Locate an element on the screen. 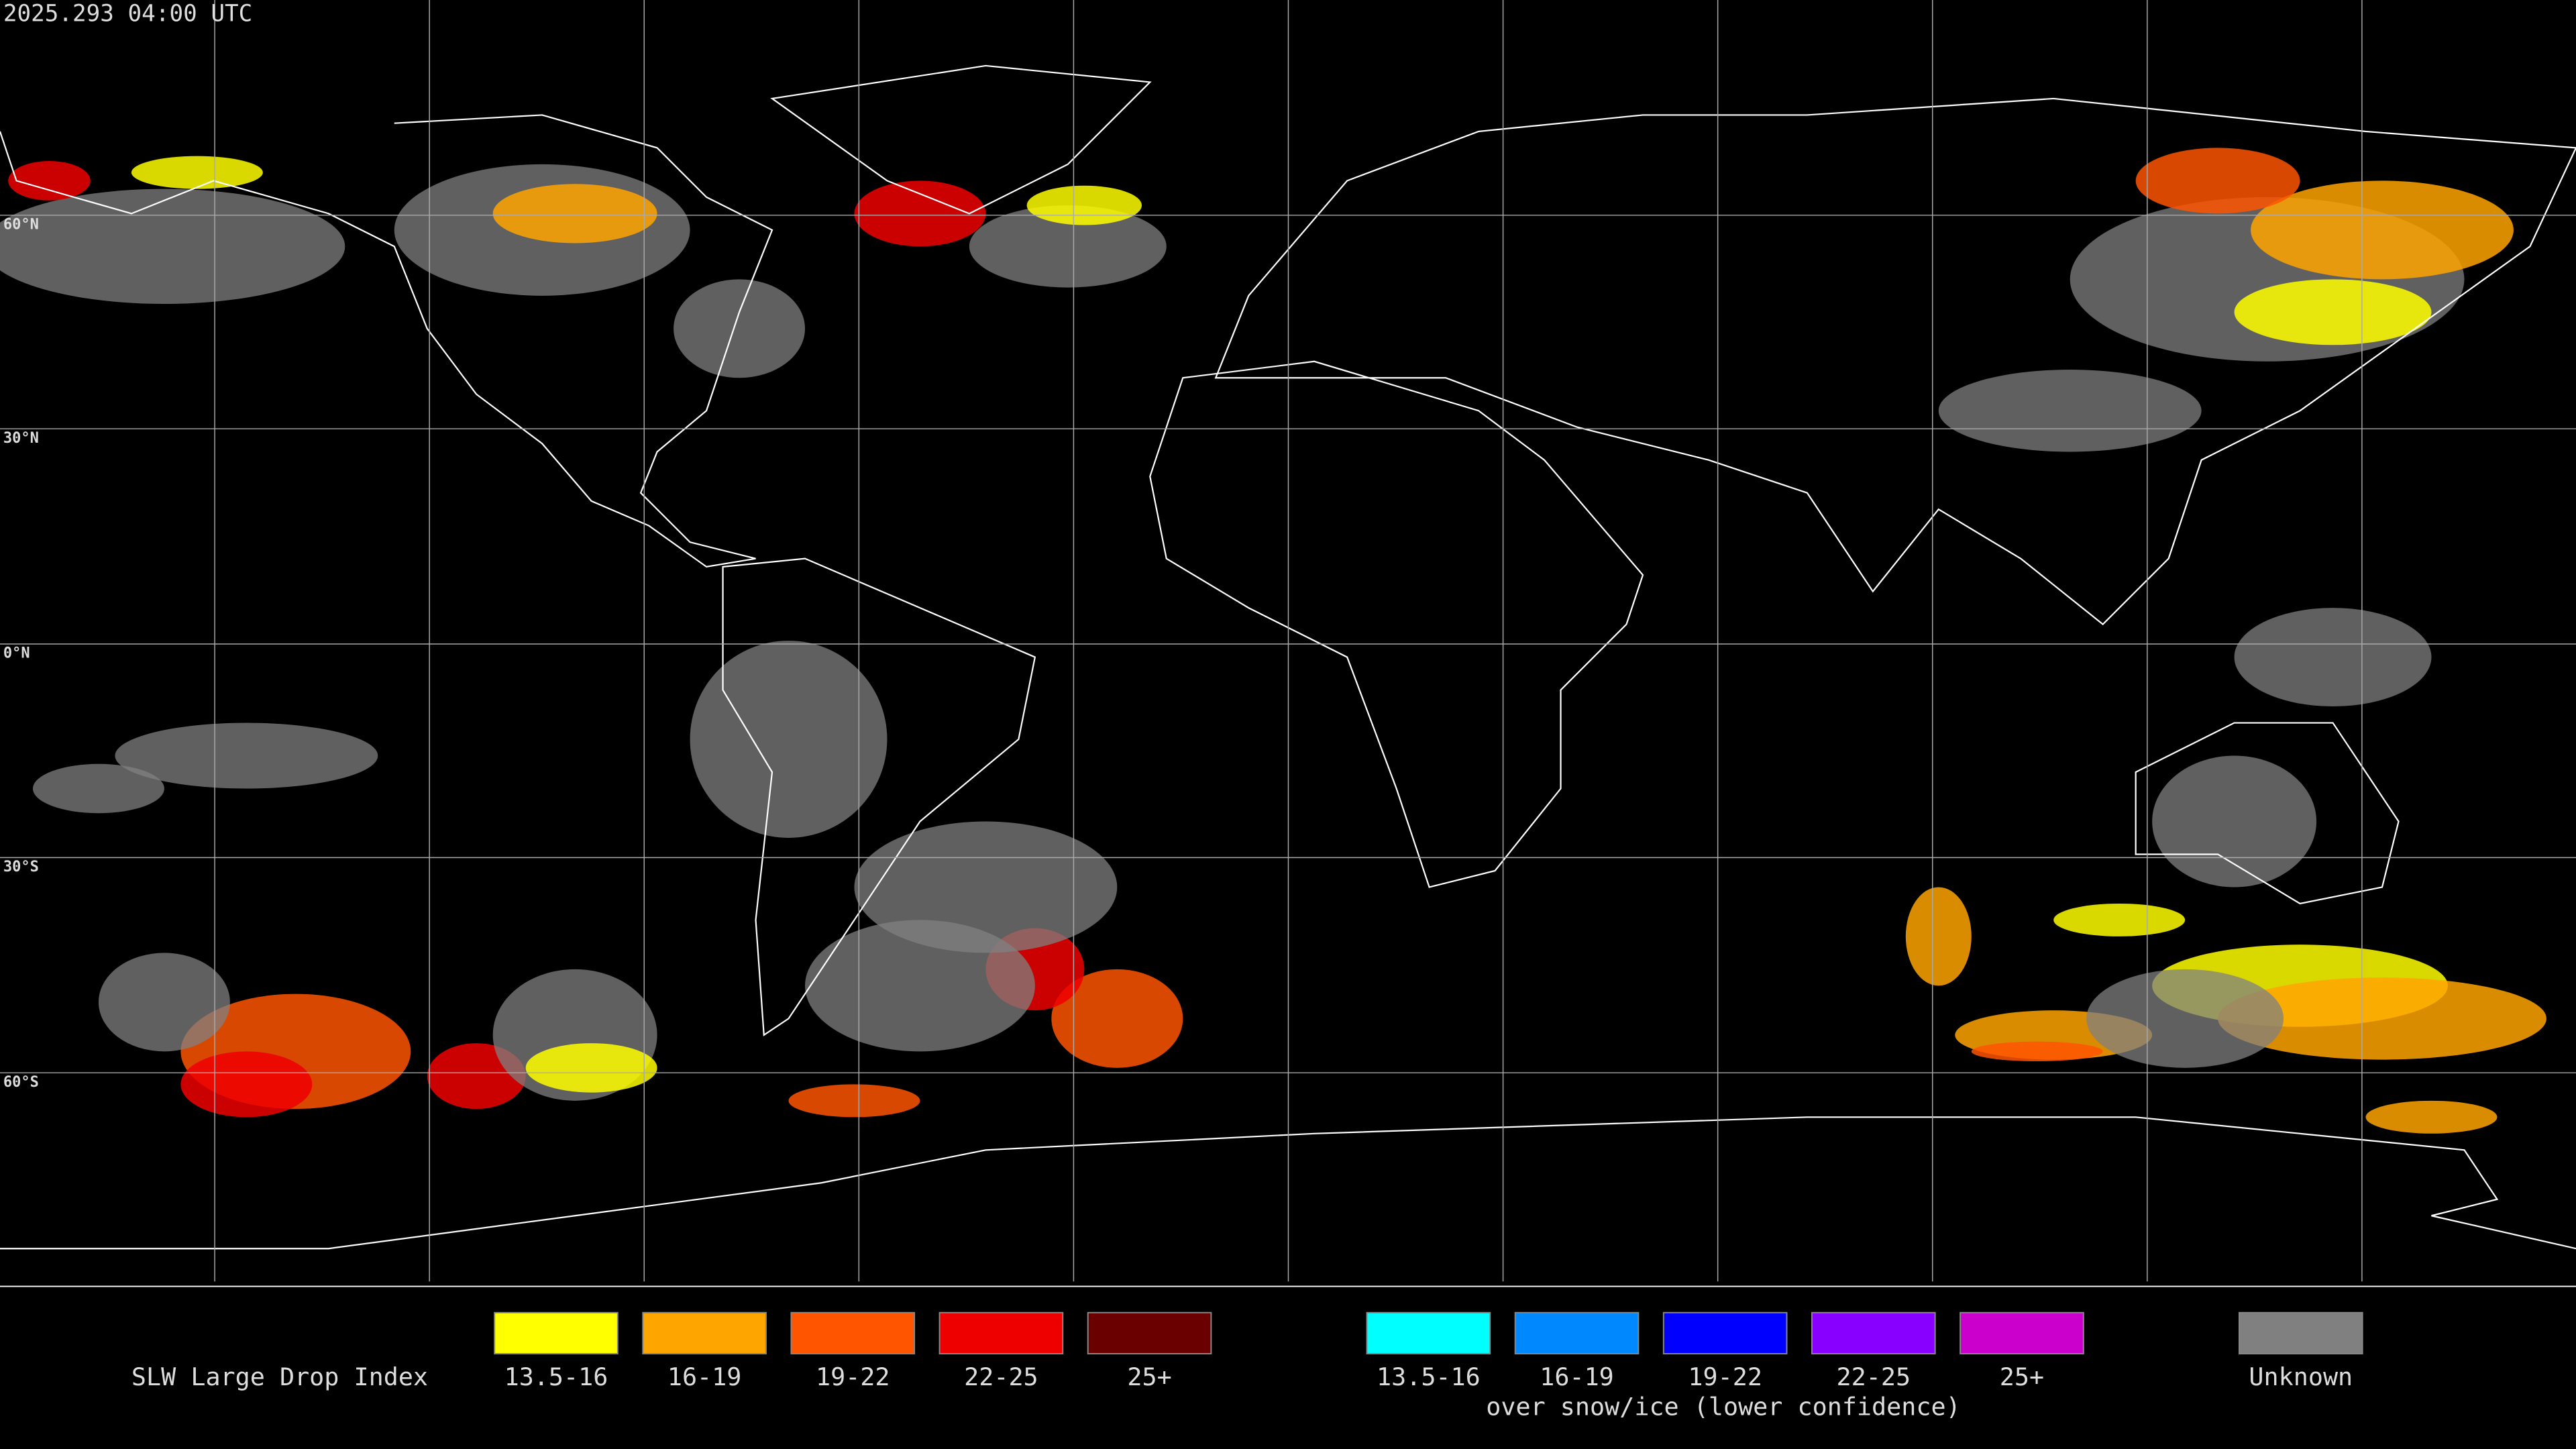 The image size is (2576, 1449). lat-label: 60°S is located at coordinates (21, 1082).